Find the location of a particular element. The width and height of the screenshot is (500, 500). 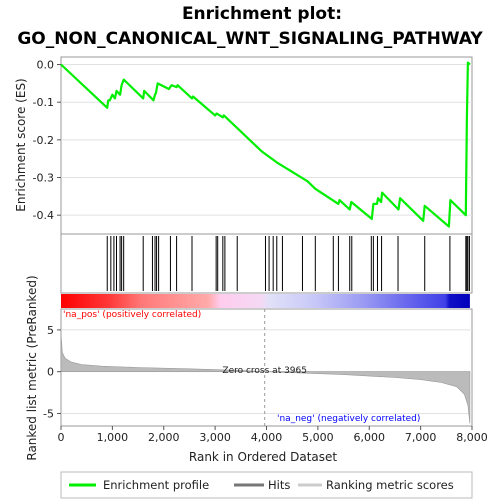

es-tick-label: -0.3 is located at coordinates (43, 178).